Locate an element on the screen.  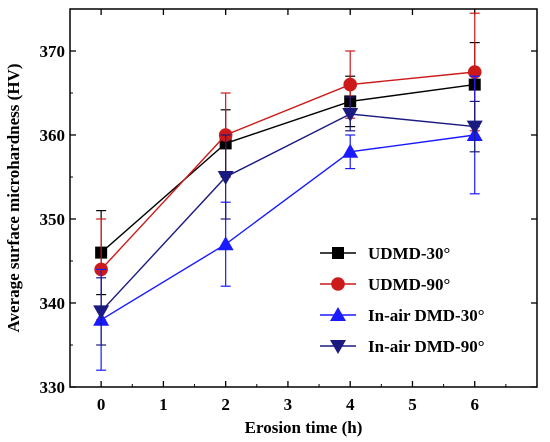
x-tick-label: 6 is located at coordinates (474, 404).